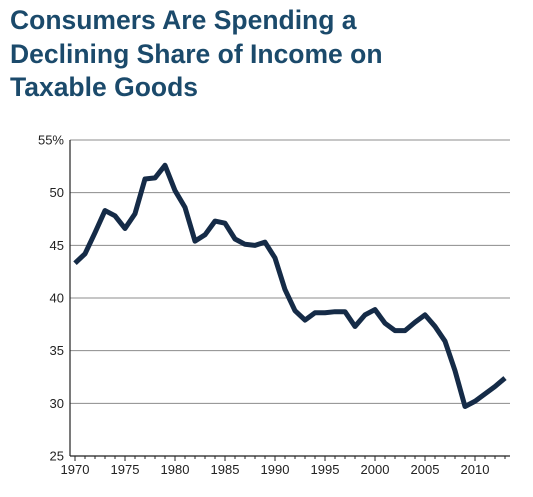  Describe the element at coordinates (125, 469) in the screenshot. I see `x-tick-label-1975: 1975` at that location.